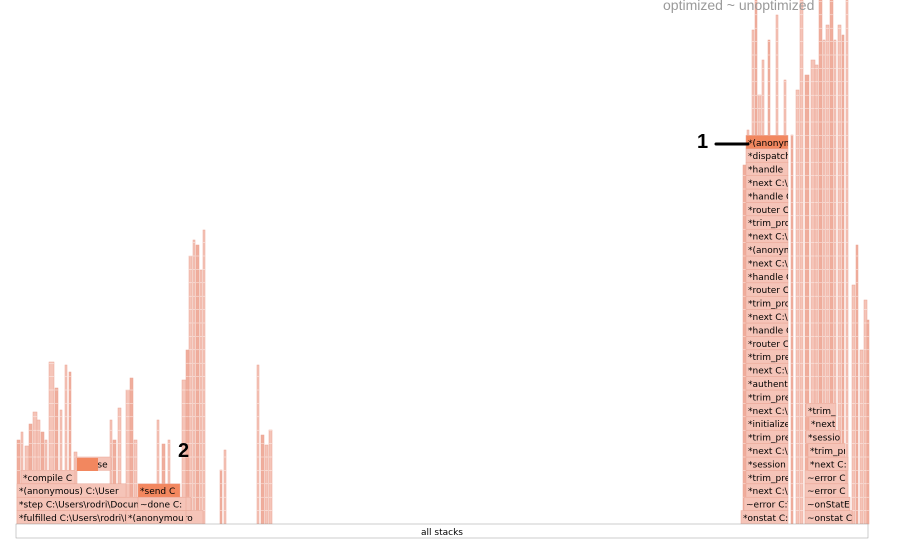 The height and width of the screenshot is (542, 924). I want to click on left-stack-frame-label-2: *(anonymous) C:\User, so click(69, 492).